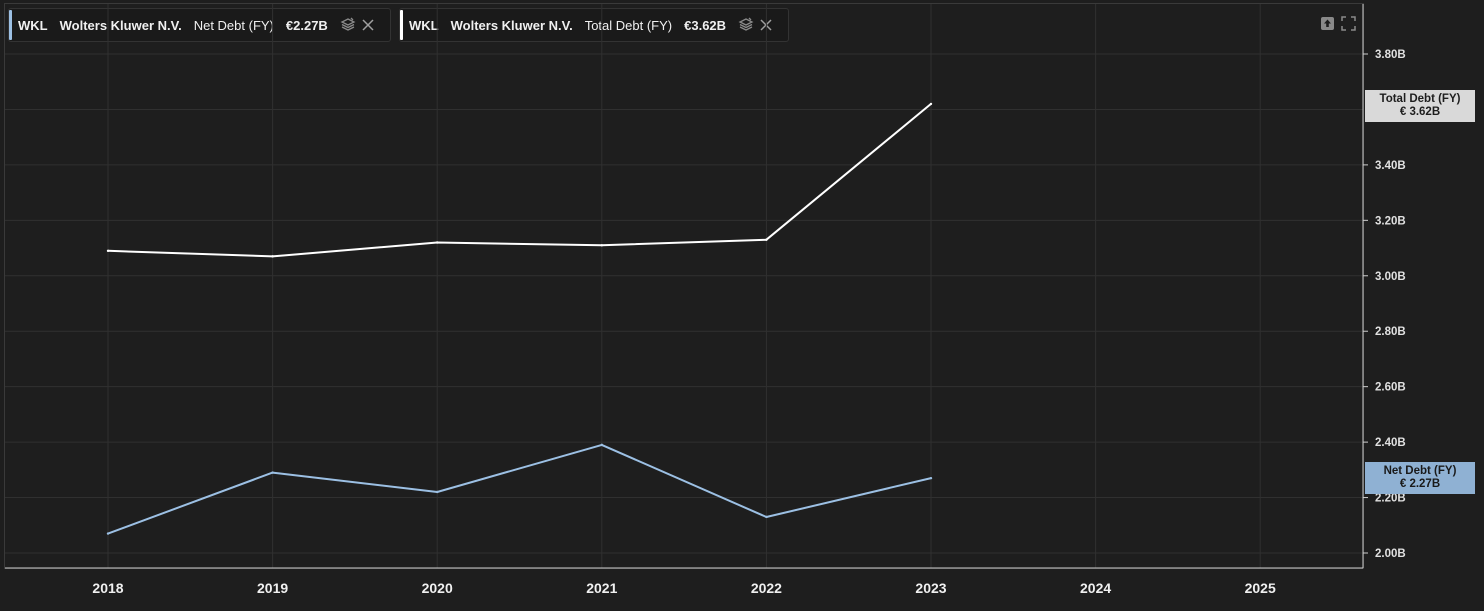 This screenshot has height=611, width=1484. What do you see at coordinates (233, 25) in the screenshot?
I see `legend-metric: Net Debt (FY)` at bounding box center [233, 25].